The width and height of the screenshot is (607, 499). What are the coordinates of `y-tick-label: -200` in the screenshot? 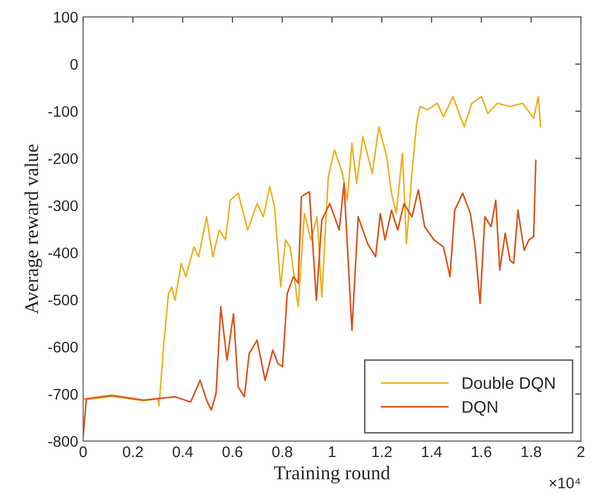 It's located at (63, 158).